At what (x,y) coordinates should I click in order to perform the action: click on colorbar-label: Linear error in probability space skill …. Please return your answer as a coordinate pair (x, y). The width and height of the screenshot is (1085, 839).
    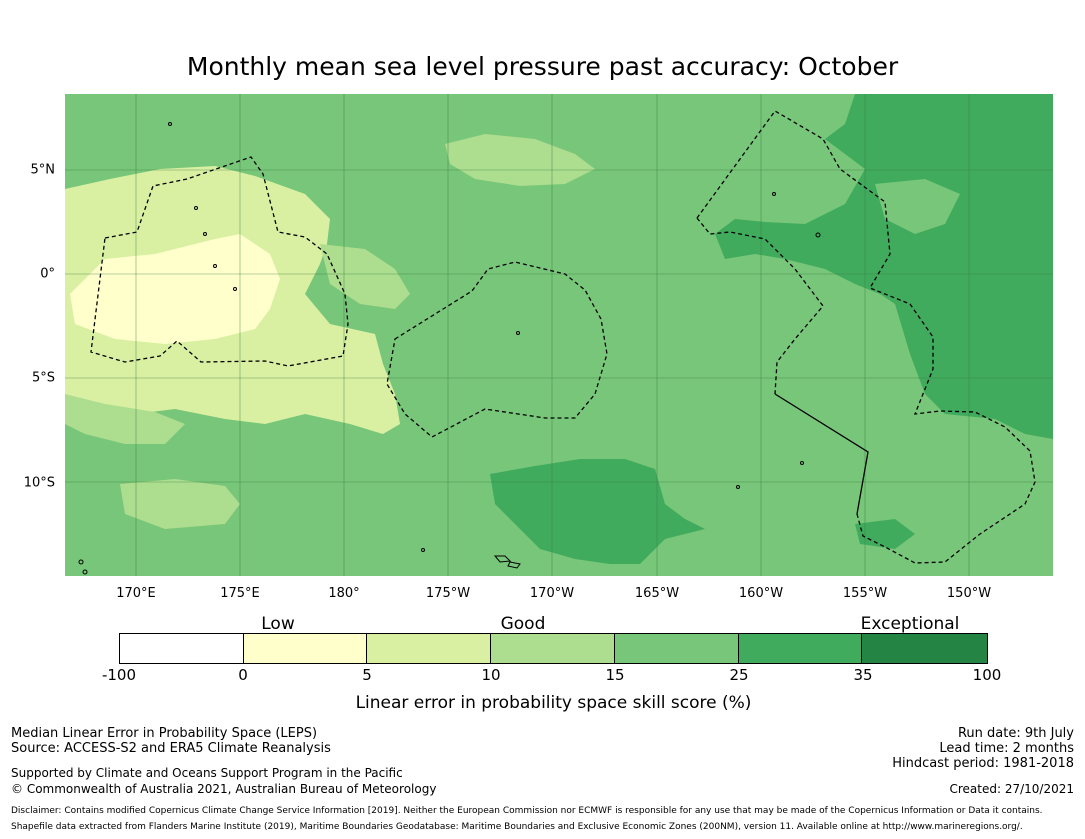
    Looking at the image, I should click on (553, 703).